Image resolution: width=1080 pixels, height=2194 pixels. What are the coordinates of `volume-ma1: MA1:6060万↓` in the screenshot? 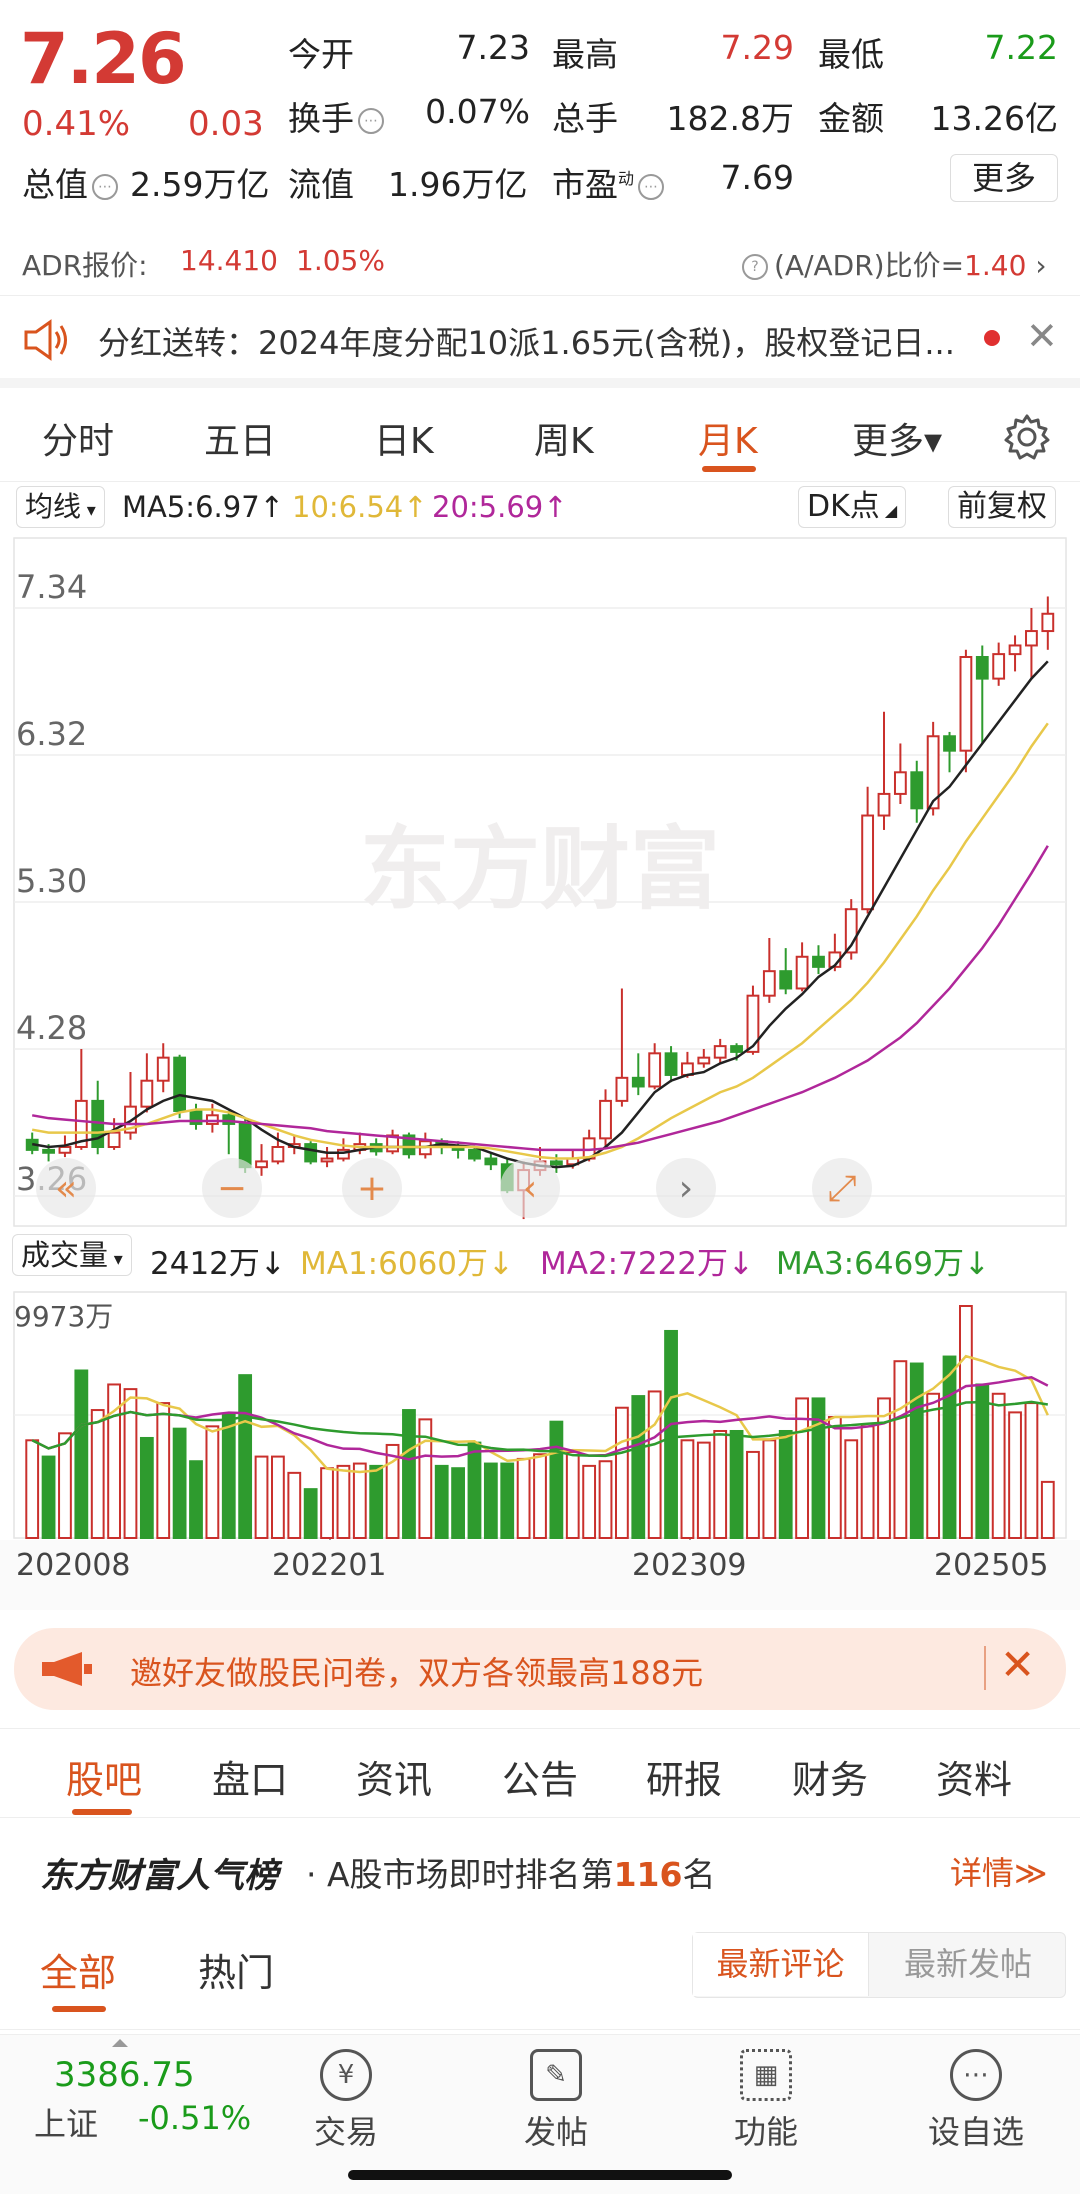 It's located at (407, 1264).